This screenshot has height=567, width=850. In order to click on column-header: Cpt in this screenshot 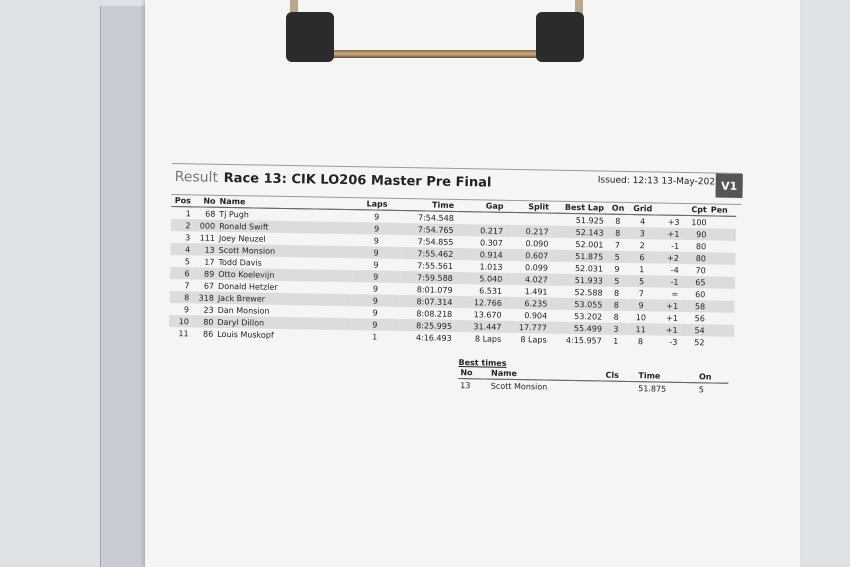, I will do `click(695, 209)`.